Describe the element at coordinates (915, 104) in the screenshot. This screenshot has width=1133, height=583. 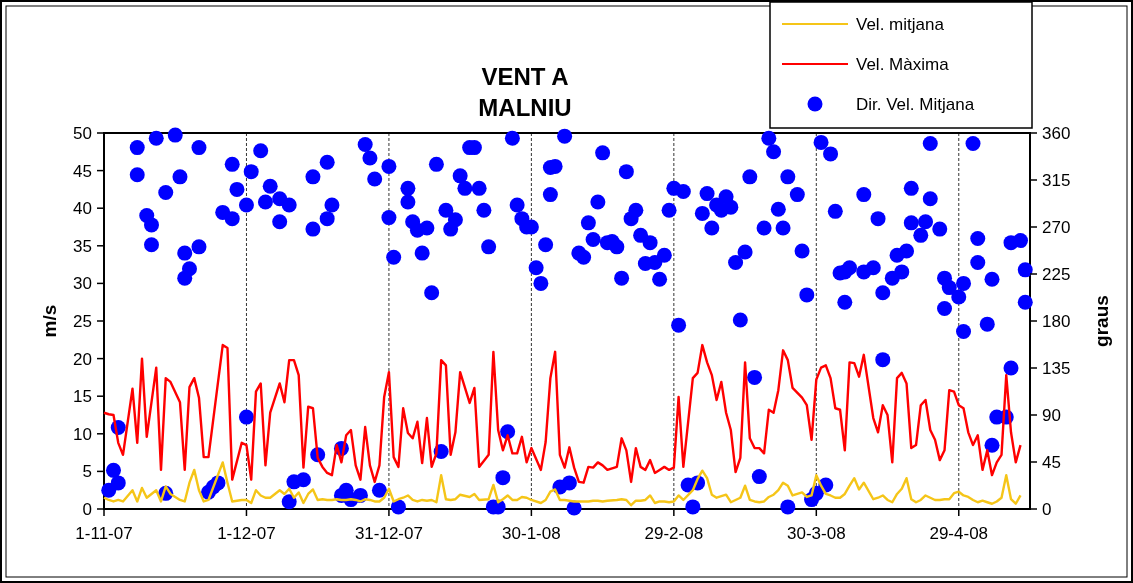
I see `legend-label: Dir. Vel. Mitjana` at that location.